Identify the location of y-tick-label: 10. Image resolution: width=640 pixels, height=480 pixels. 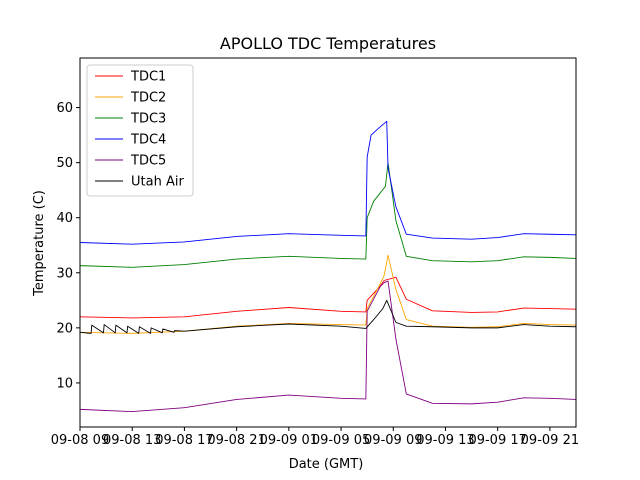
(64, 383).